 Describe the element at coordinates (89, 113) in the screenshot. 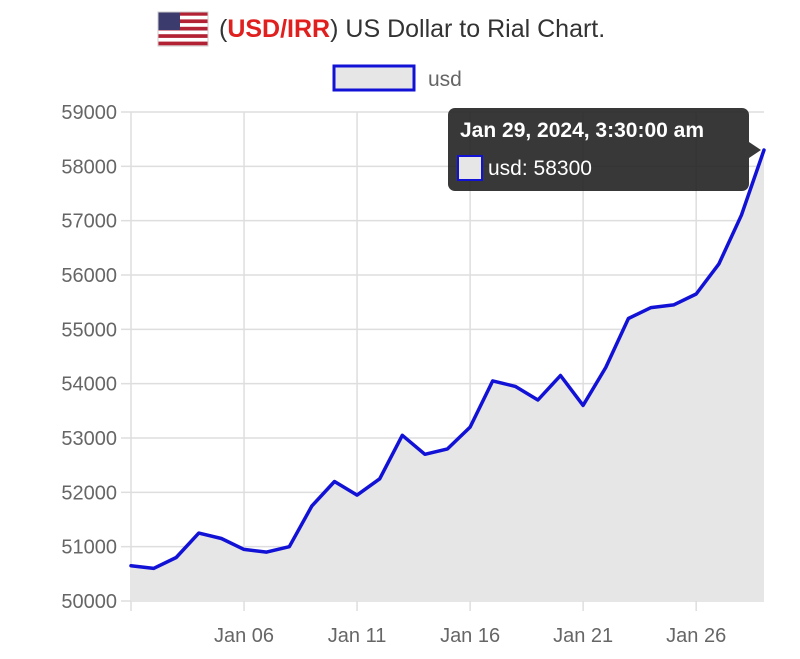

I see `y-tick-label: 59000` at that location.